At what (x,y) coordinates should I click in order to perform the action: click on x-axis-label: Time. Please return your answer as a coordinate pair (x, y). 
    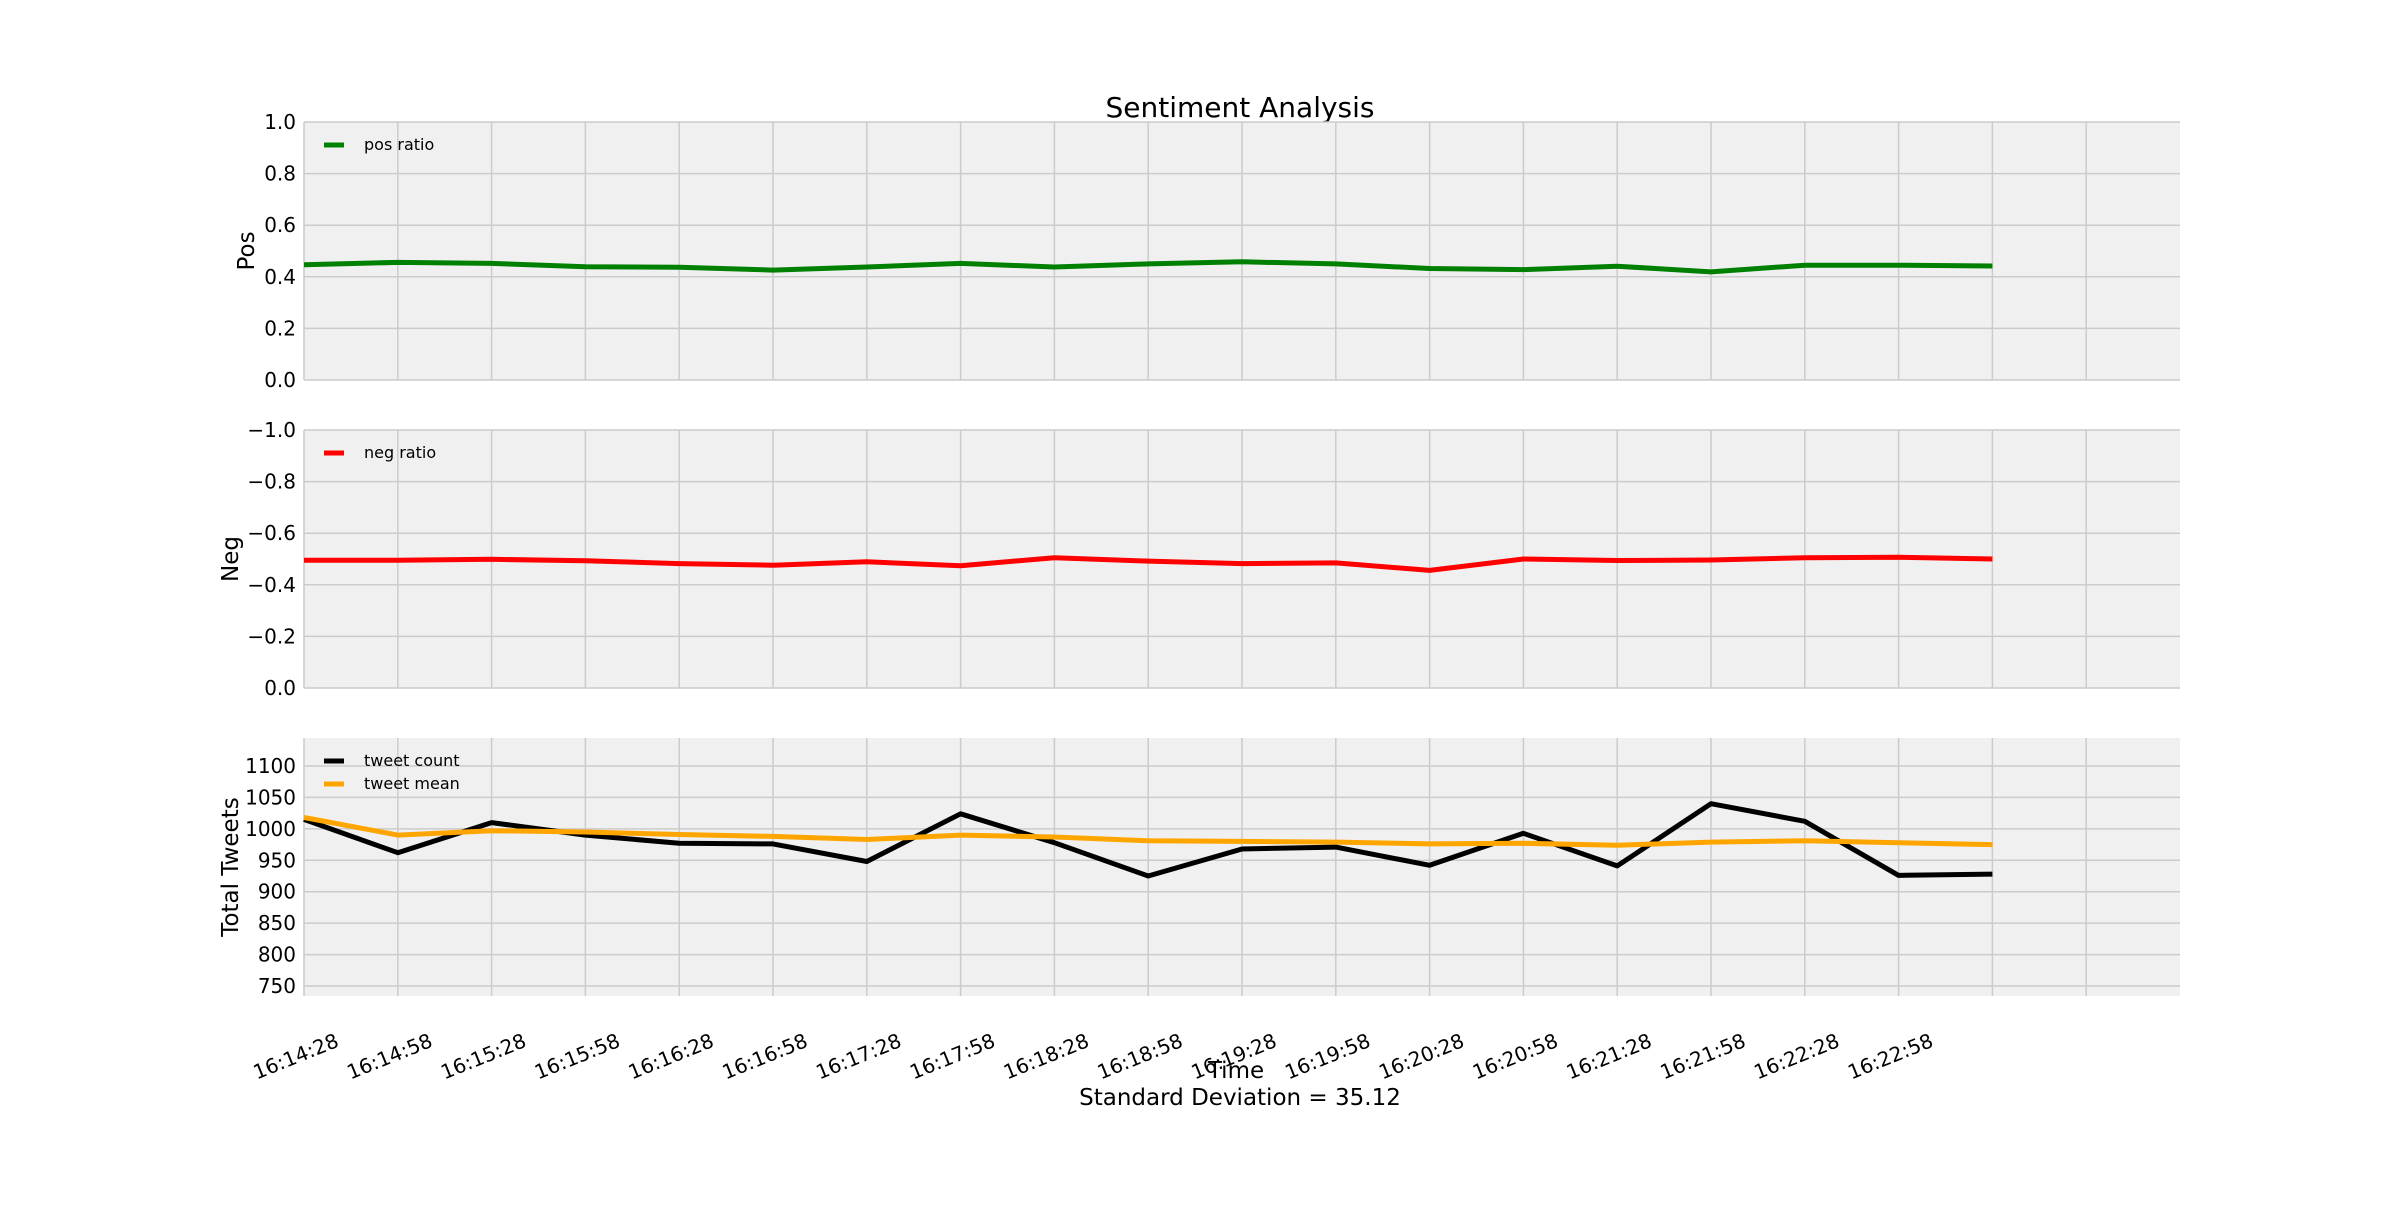
    Looking at the image, I should click on (1235, 1071).